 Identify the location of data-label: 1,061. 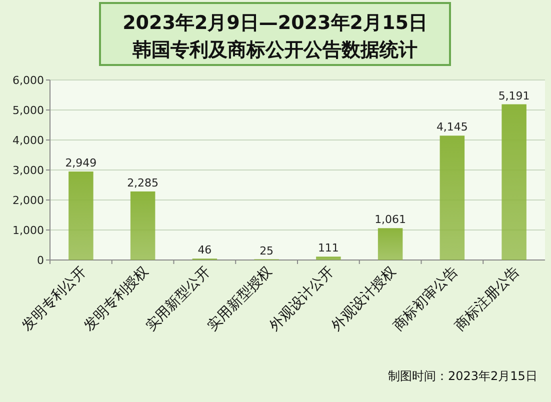
(390, 219).